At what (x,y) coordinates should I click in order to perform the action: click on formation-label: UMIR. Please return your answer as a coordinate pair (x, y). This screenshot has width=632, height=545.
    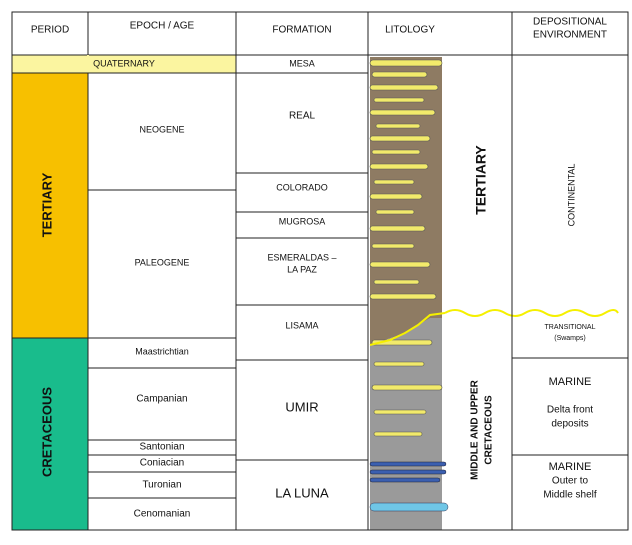
    Looking at the image, I should click on (301, 406).